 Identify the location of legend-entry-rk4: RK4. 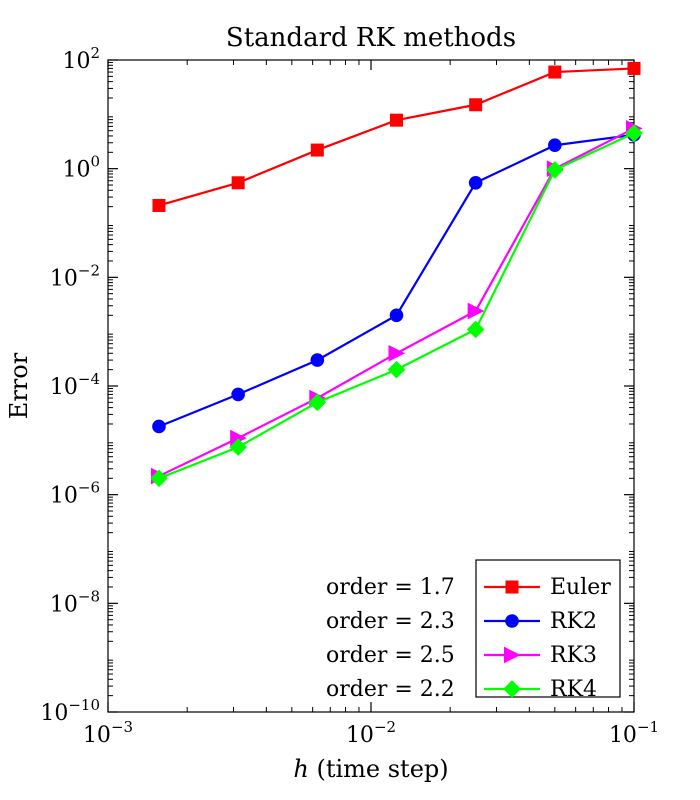
(540, 689).